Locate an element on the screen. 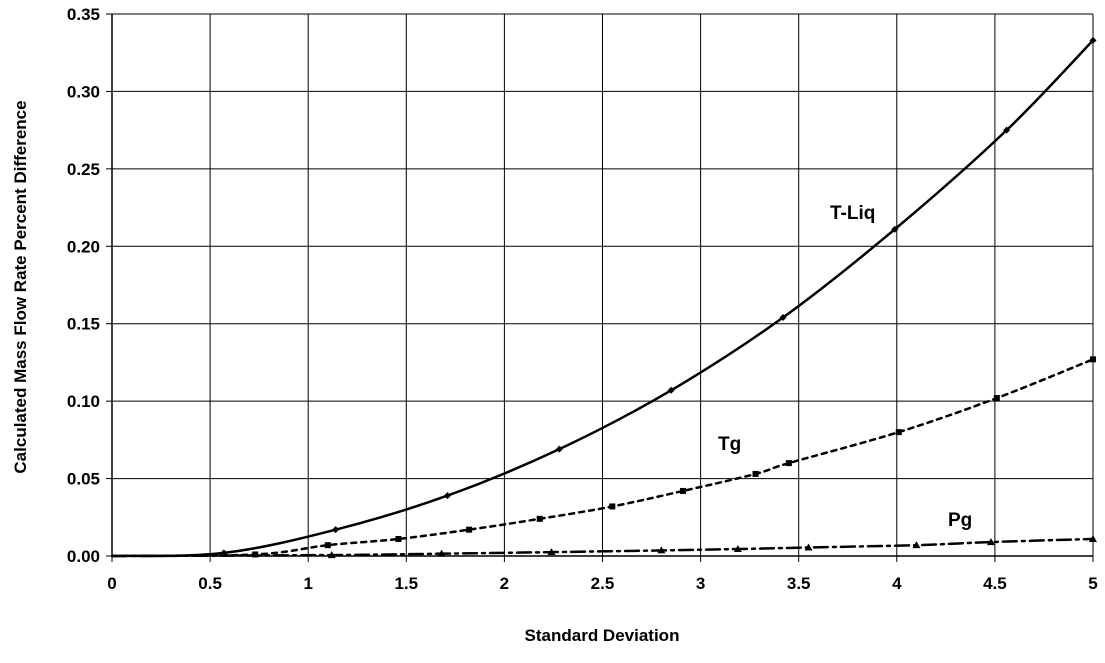 Image resolution: width=1105 pixels, height=663 pixels. series-label-pg: Pg is located at coordinates (960, 520).